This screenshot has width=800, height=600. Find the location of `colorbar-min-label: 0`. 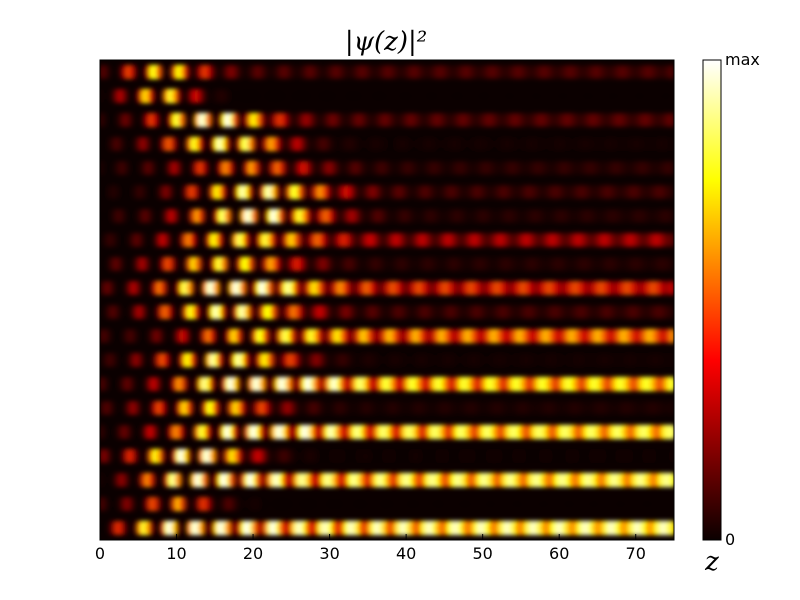

colorbar-min-label: 0 is located at coordinates (730, 539).